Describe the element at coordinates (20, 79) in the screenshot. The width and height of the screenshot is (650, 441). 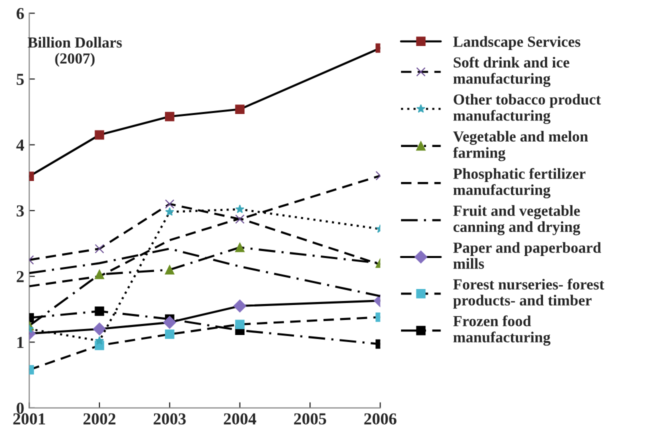
I see `y-tick-label: 5` at that location.